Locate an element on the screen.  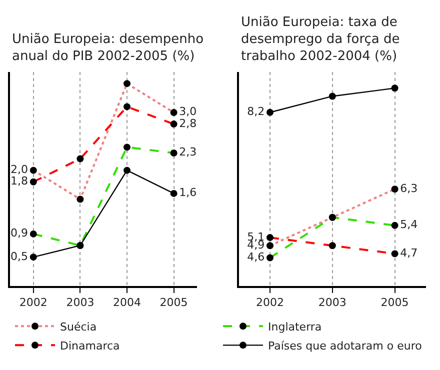
data-label: 3,0 is located at coordinates (188, 111).